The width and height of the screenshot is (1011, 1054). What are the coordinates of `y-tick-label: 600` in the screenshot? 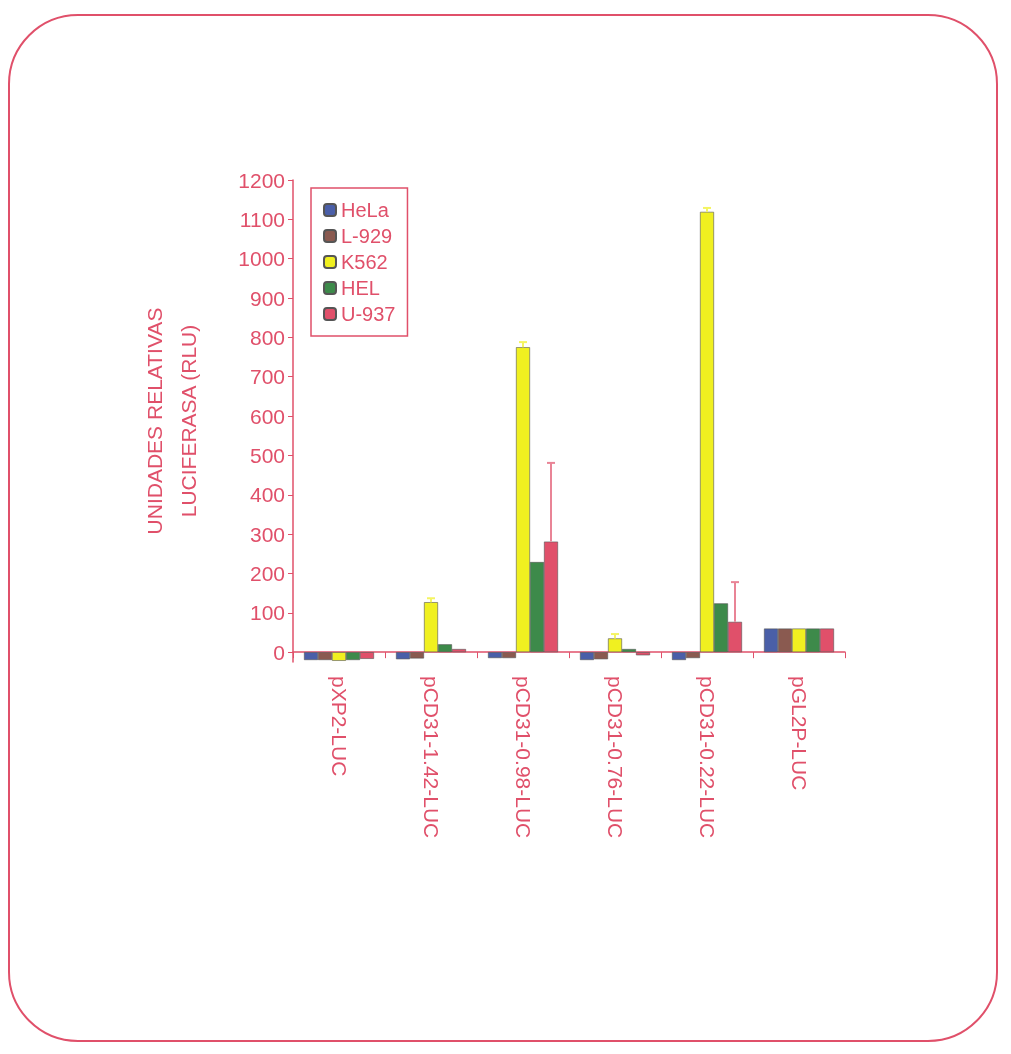 It's located at (267, 416).